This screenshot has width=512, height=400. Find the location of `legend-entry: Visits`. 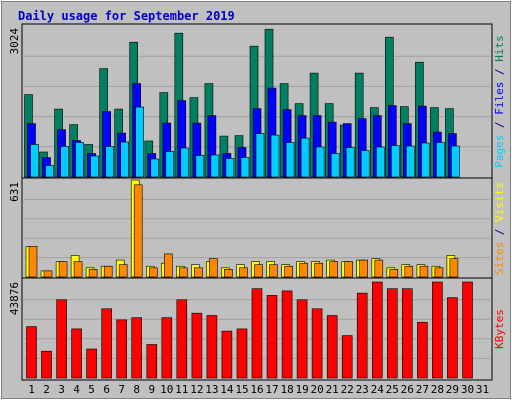

legend-entry: Visits is located at coordinates (499, 202).